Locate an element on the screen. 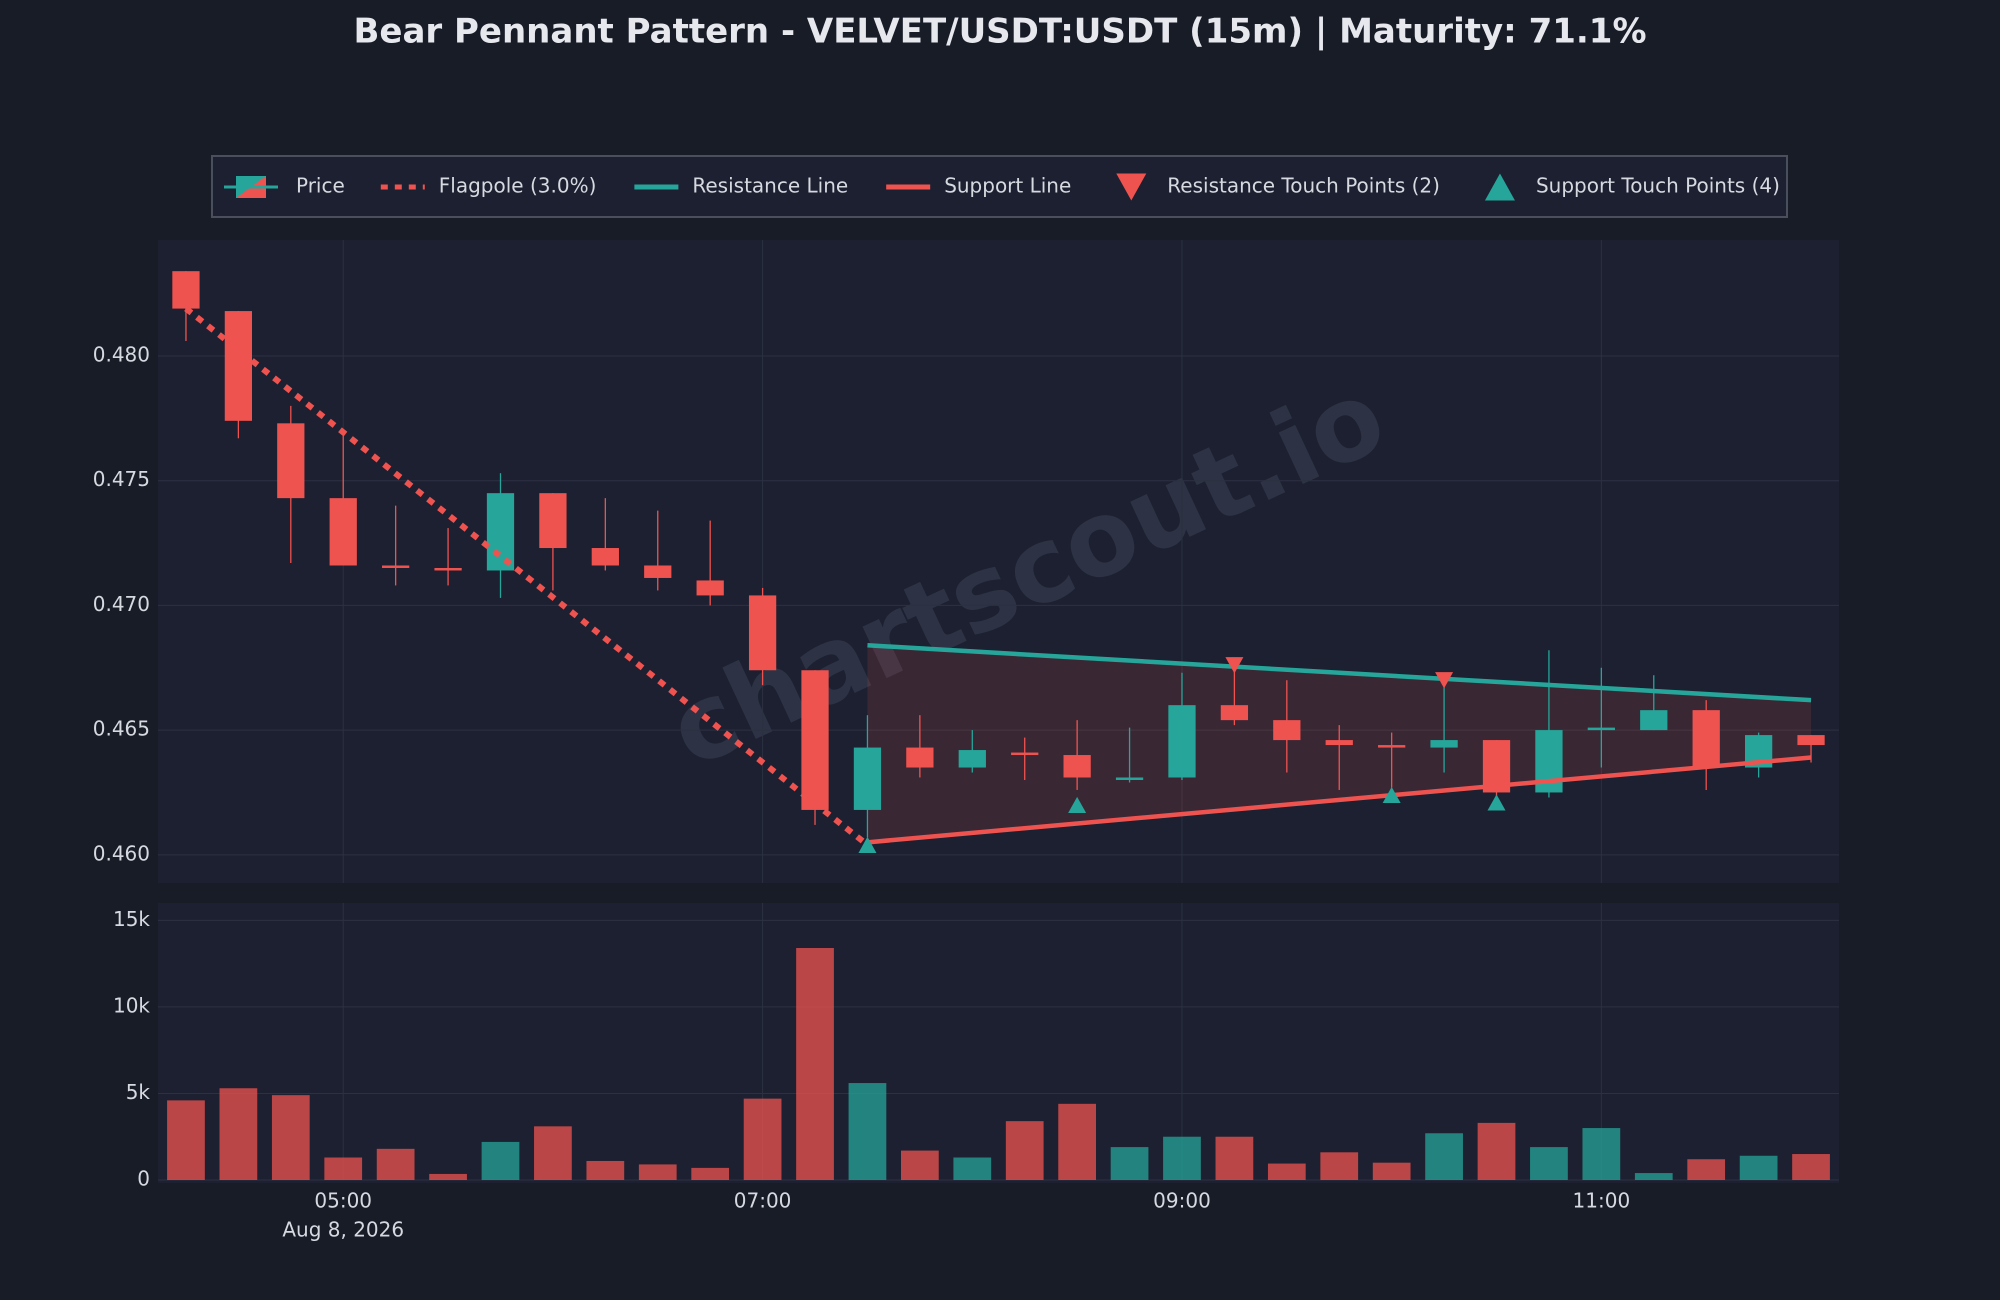 The image size is (2000, 1300). legend-label: Price is located at coordinates (320, 186).